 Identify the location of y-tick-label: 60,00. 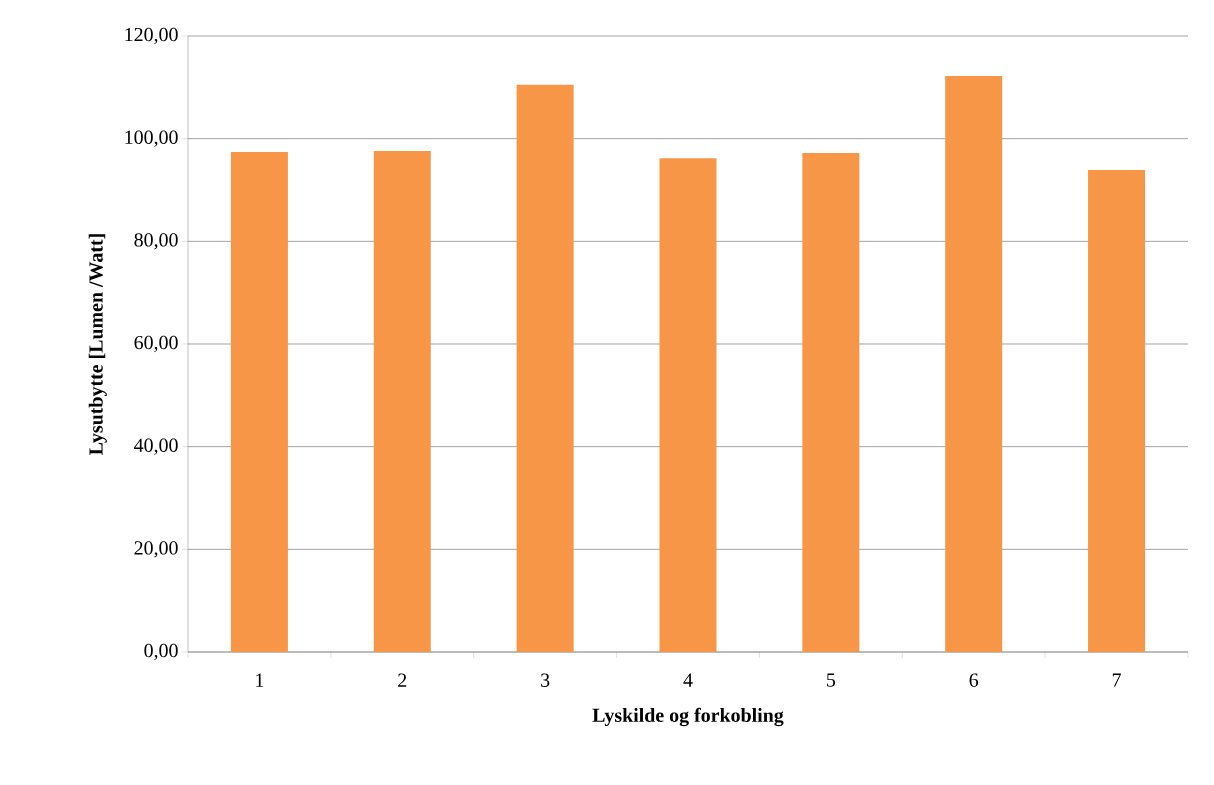
(156, 344).